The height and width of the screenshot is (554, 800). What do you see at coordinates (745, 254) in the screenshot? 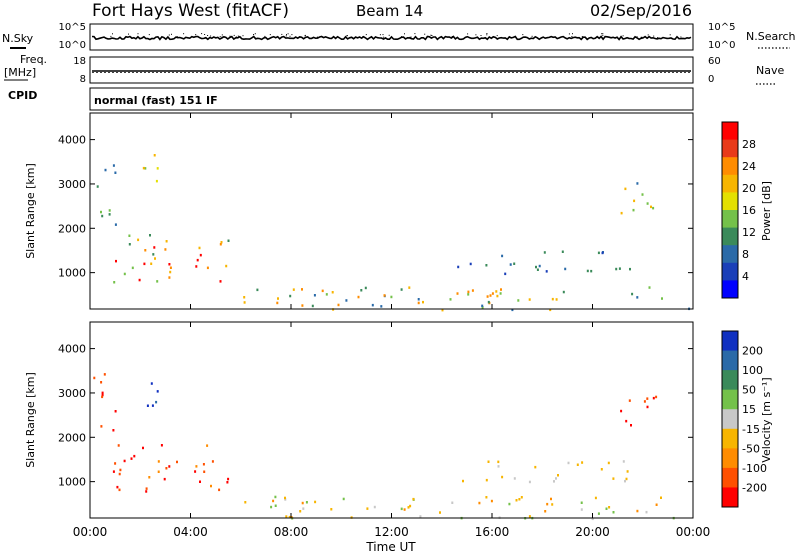
I see `colorbar-tick-label: 8` at bounding box center [745, 254].